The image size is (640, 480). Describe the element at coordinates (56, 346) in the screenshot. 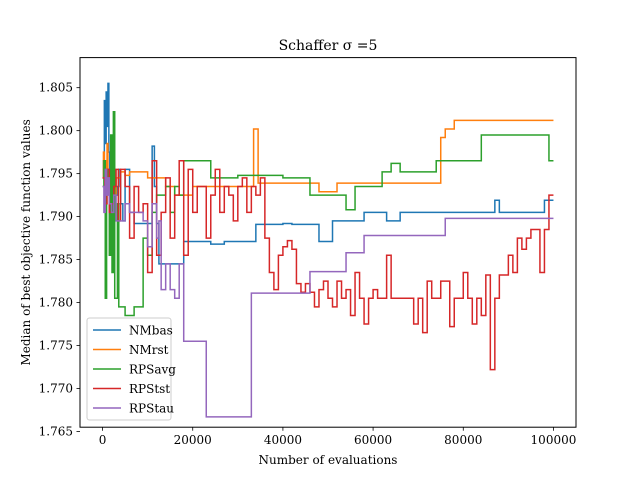

I see `y-tick-label: 1.775` at that location.